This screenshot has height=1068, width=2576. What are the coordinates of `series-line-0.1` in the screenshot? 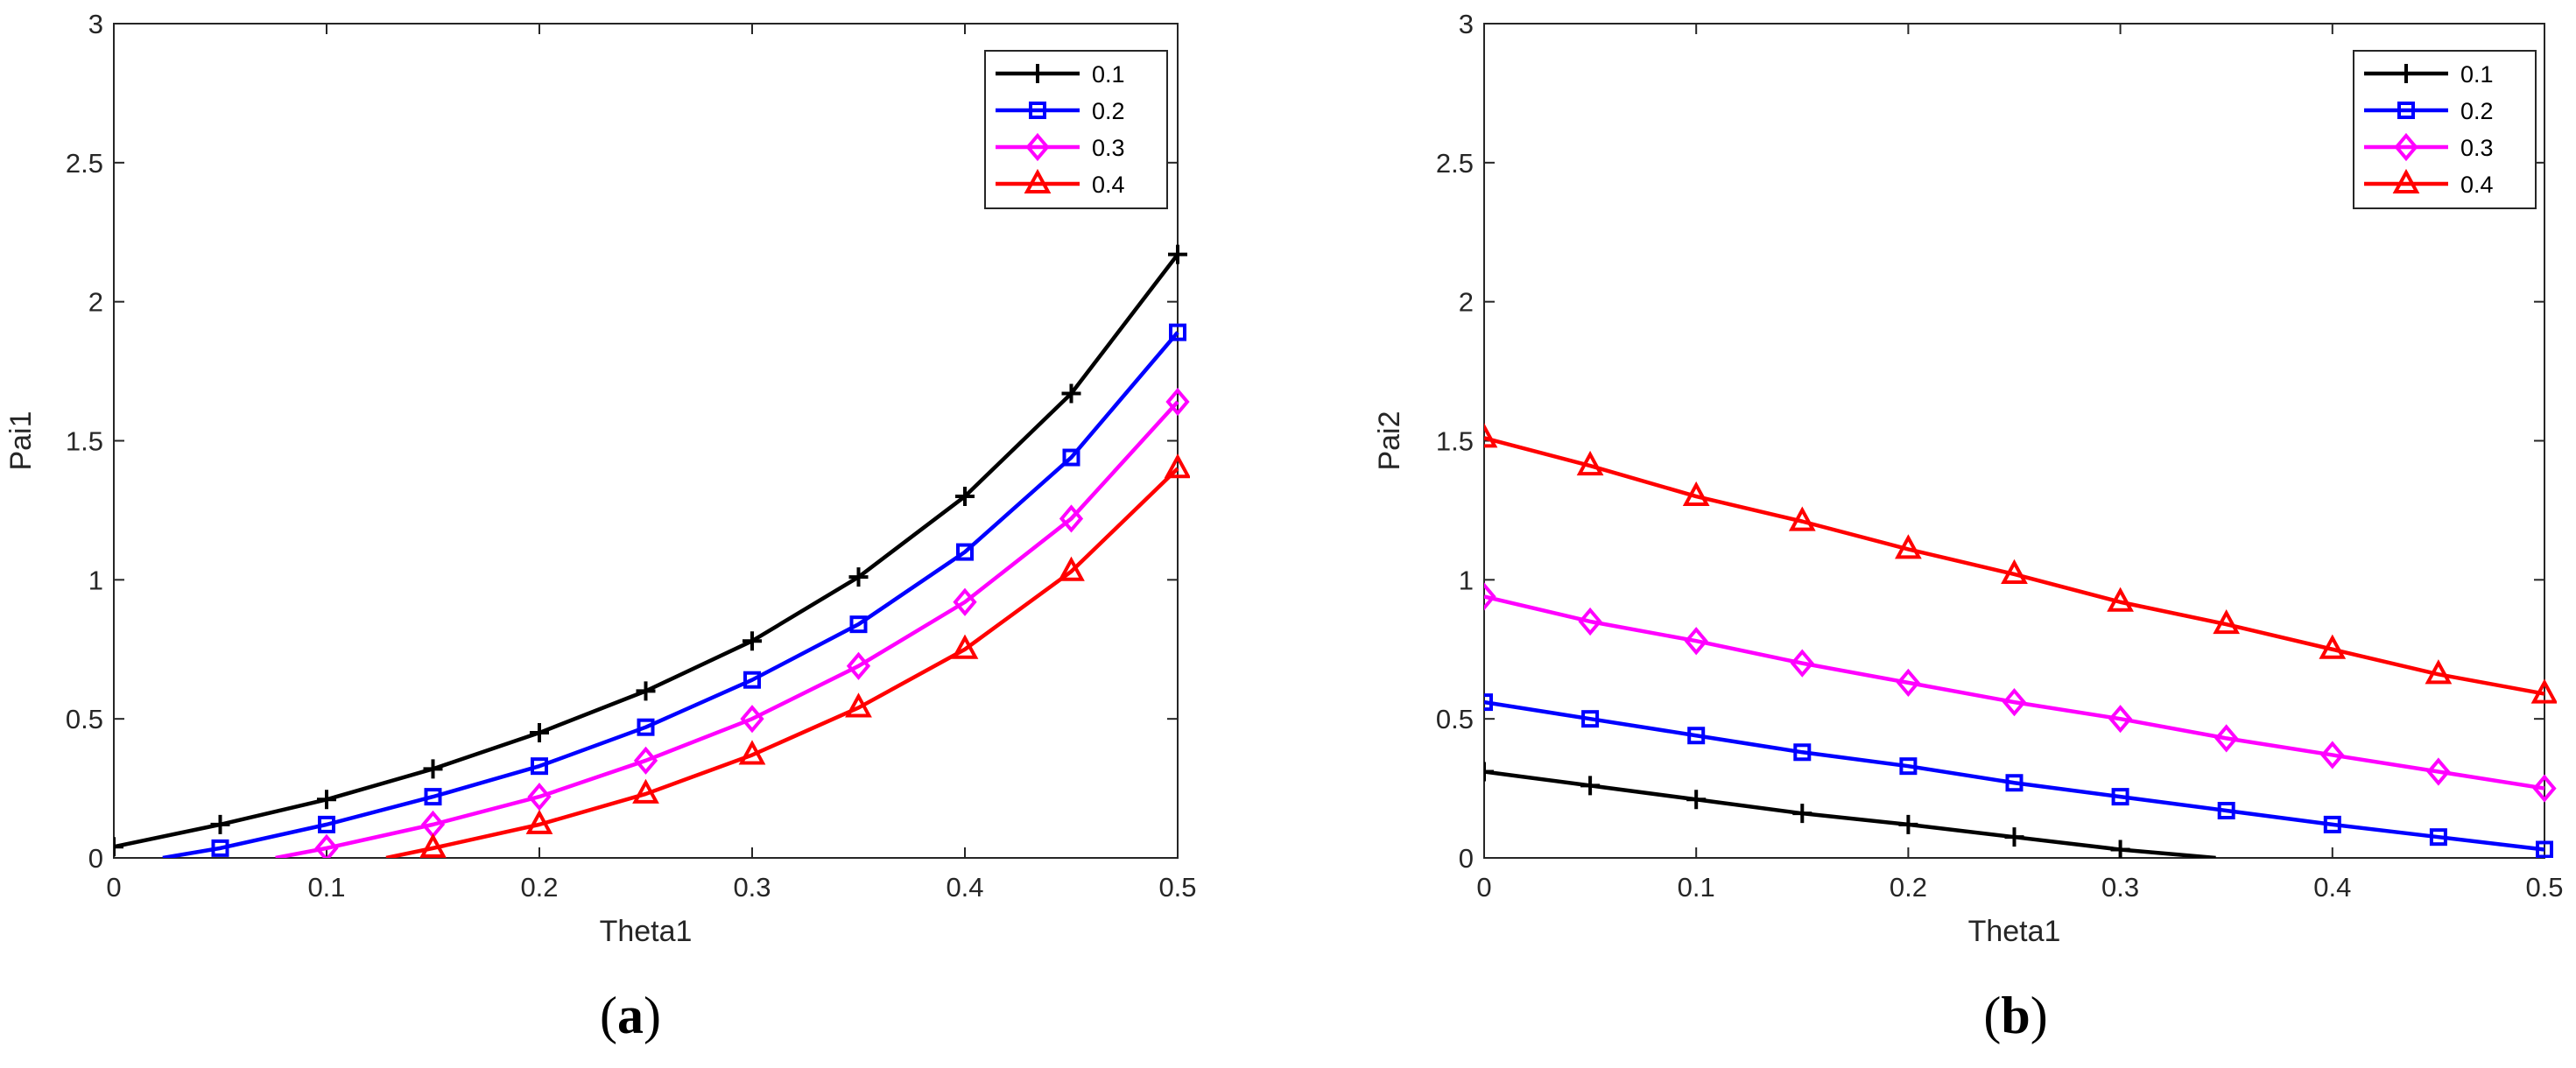 It's located at (1850, 813).